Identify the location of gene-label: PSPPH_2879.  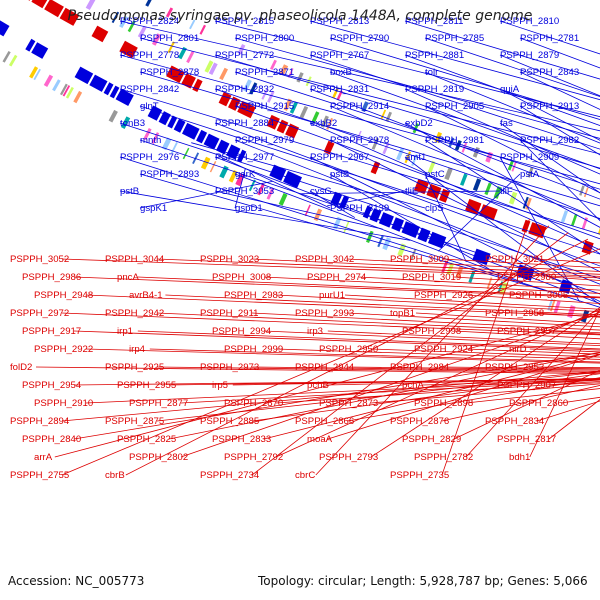
(529, 55).